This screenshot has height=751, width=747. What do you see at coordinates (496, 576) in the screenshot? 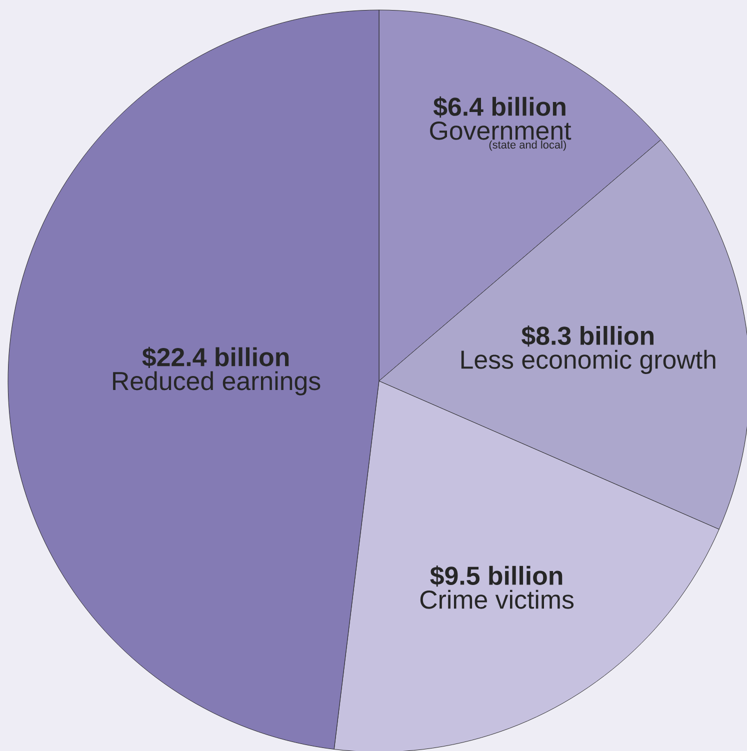
I see `data-label: $9.5 billion` at bounding box center [496, 576].